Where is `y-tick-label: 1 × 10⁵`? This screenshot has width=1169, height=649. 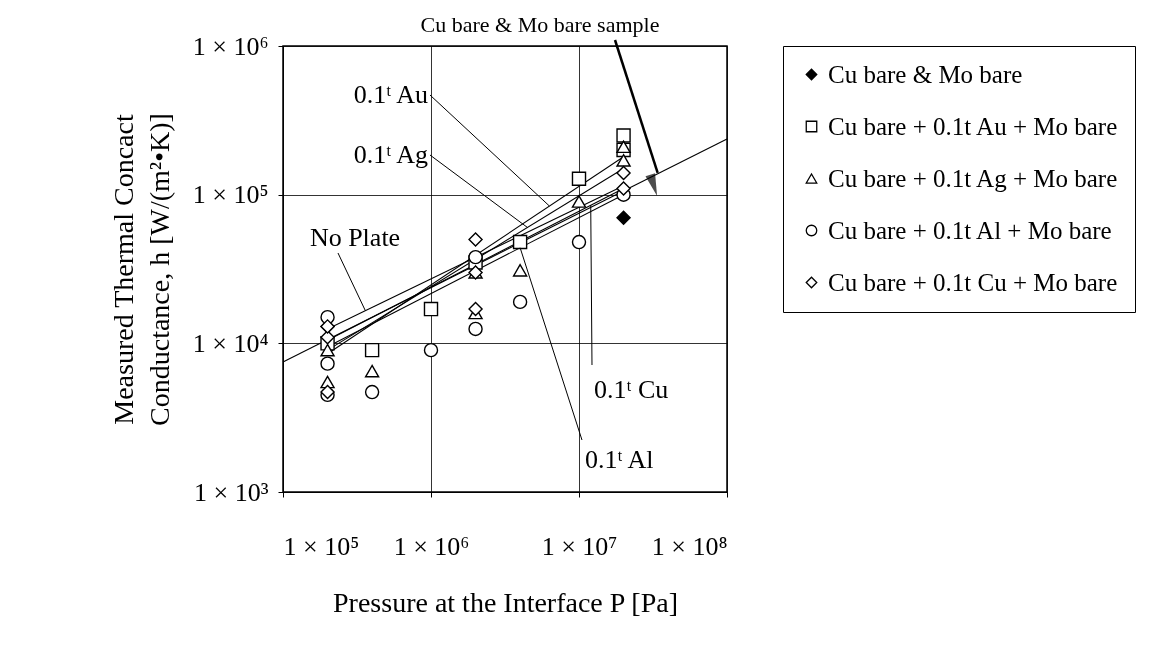 y-tick-label: 1 × 10⁵ is located at coordinates (230, 195).